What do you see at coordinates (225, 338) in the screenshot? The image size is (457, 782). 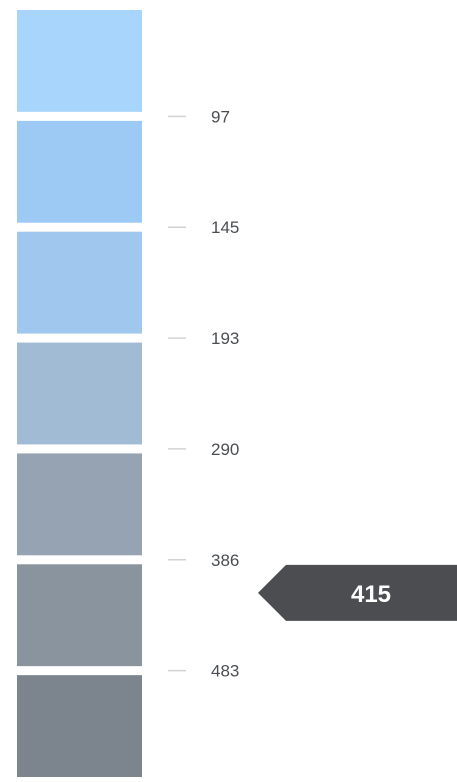 I see `legend-tick-label: 193` at bounding box center [225, 338].